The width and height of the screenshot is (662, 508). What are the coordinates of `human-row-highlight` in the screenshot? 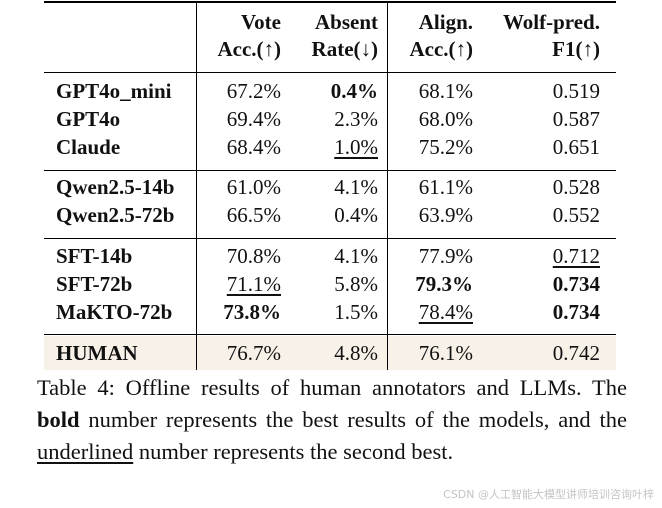 It's located at (330, 353).